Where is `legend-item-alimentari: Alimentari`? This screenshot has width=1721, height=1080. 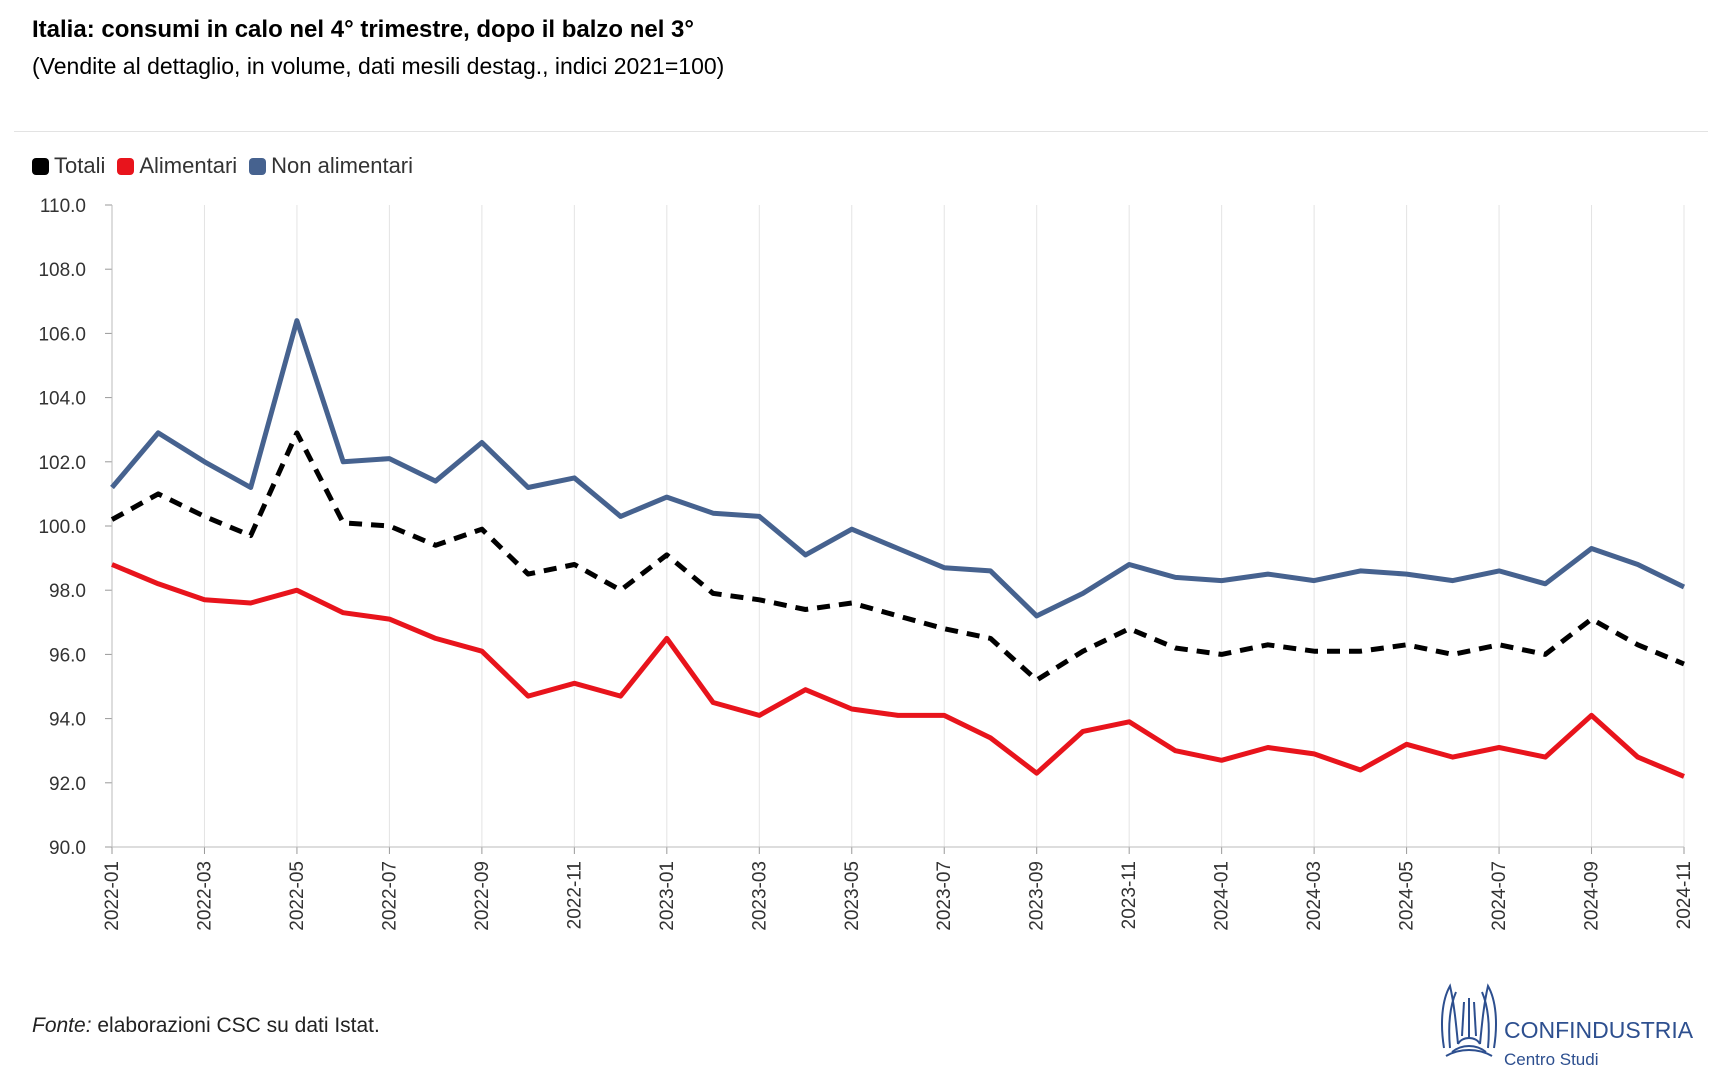 legend-item-alimentari: Alimentari is located at coordinates (177, 166).